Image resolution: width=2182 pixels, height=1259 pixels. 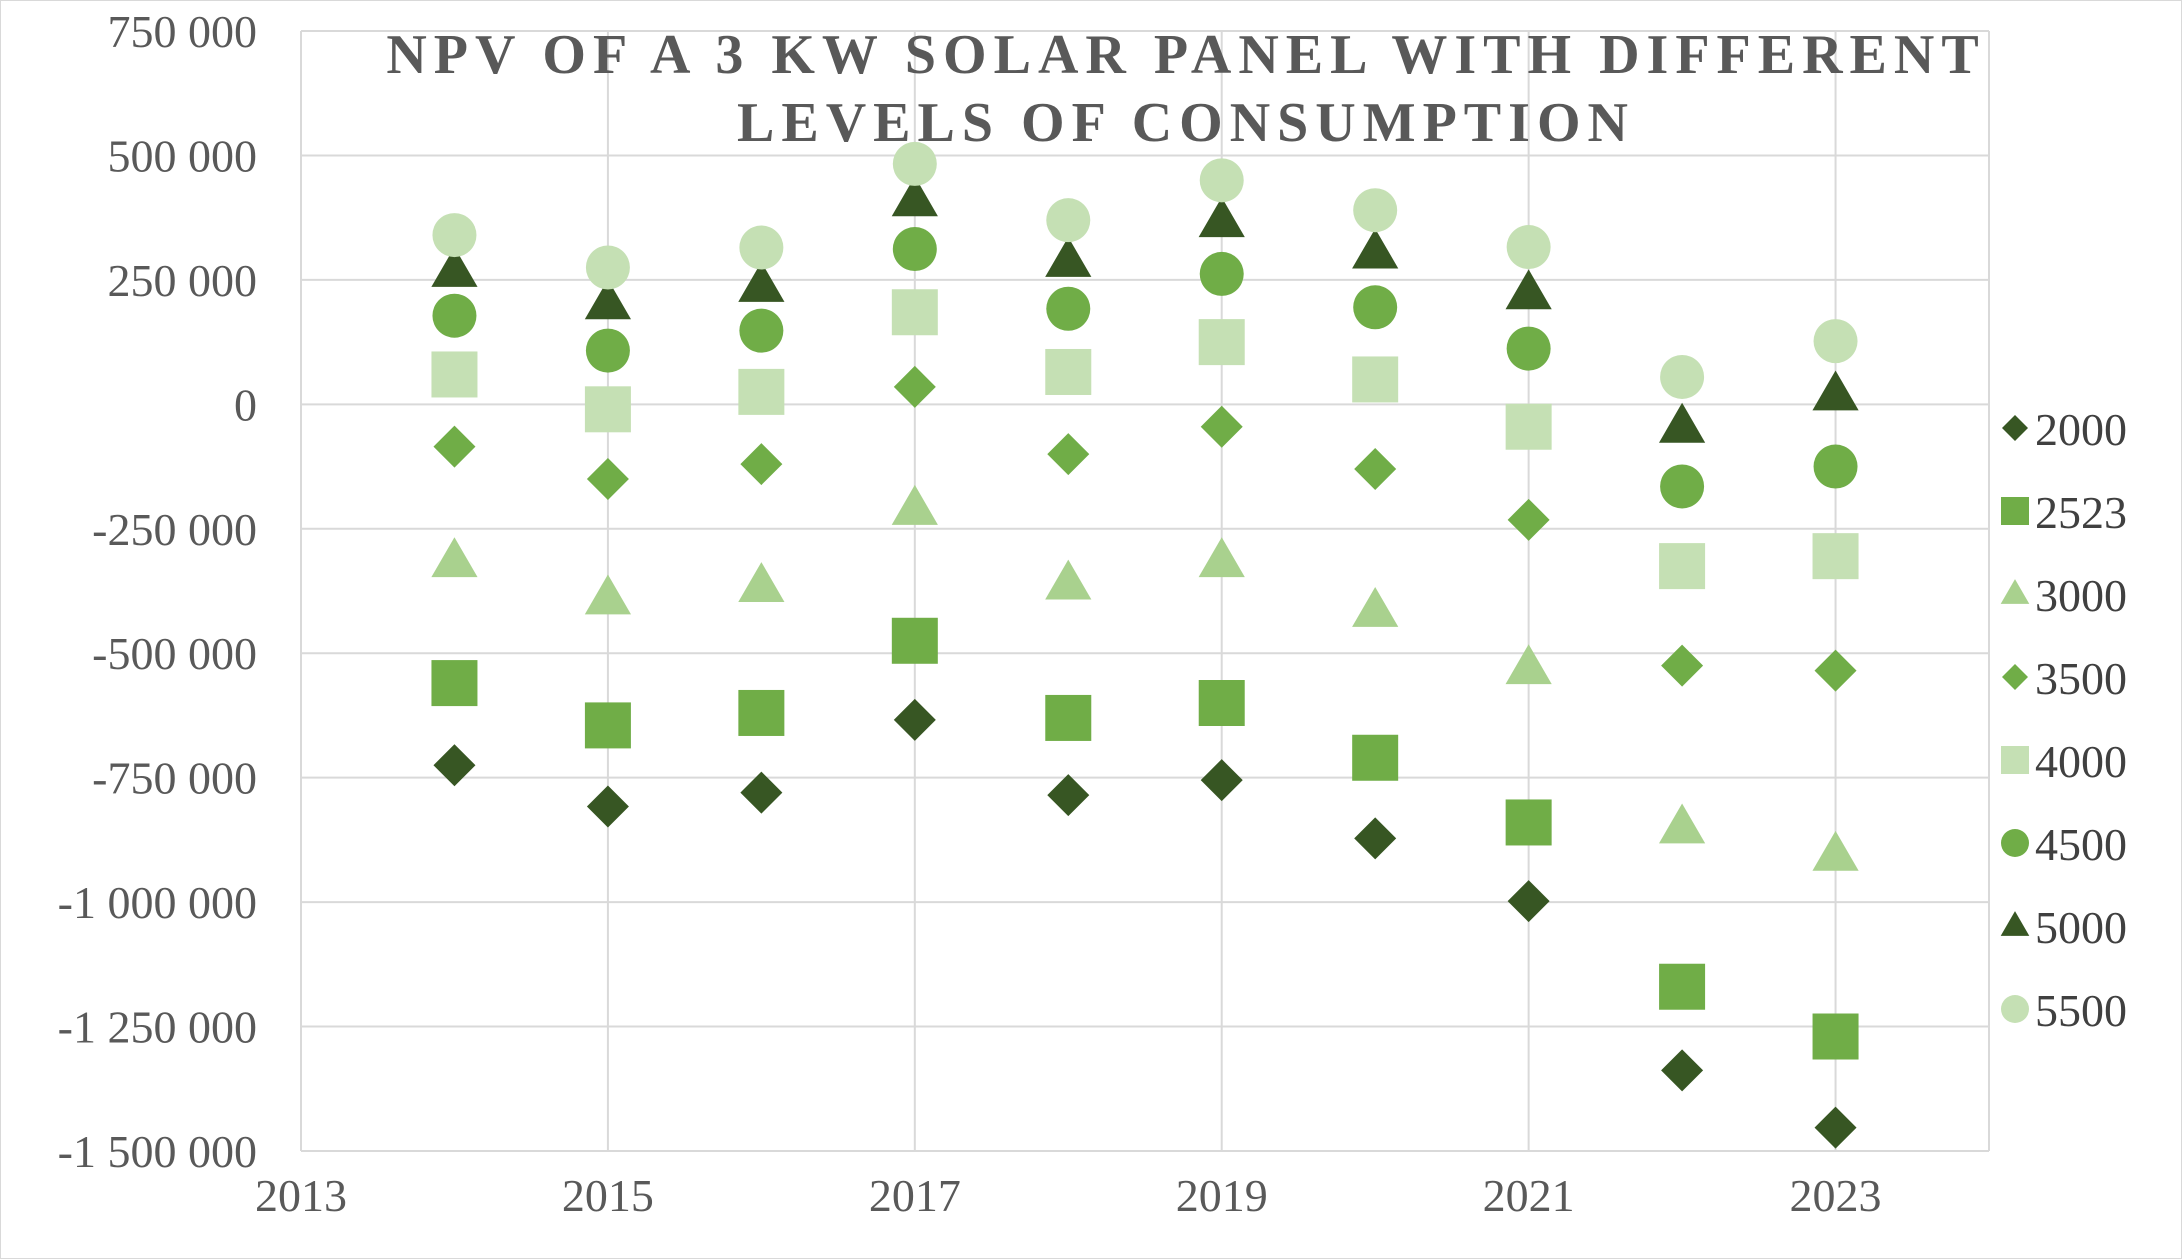 I want to click on legend-label-2000: 2000, so click(x=2081, y=429).